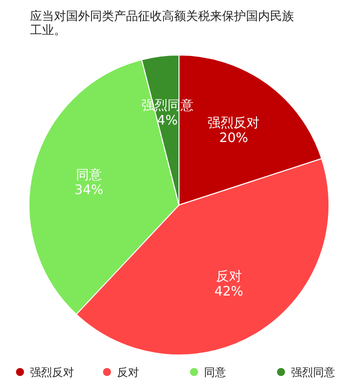 The width and height of the screenshot is (352, 388). I want to click on legend-label: 反对, so click(128, 372).